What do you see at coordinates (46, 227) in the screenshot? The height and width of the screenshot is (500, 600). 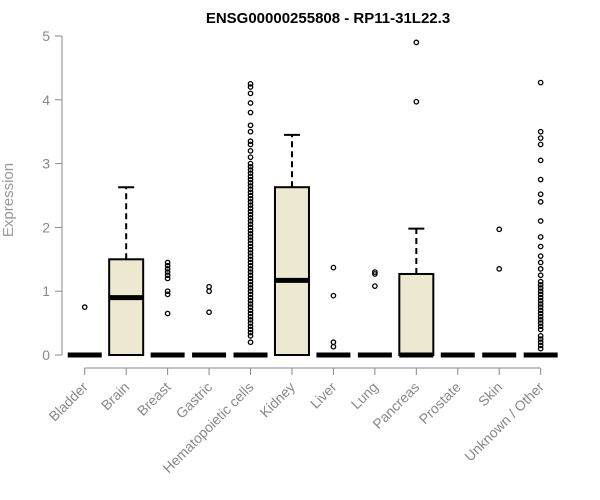 I see `y-tick-label: 2` at bounding box center [46, 227].